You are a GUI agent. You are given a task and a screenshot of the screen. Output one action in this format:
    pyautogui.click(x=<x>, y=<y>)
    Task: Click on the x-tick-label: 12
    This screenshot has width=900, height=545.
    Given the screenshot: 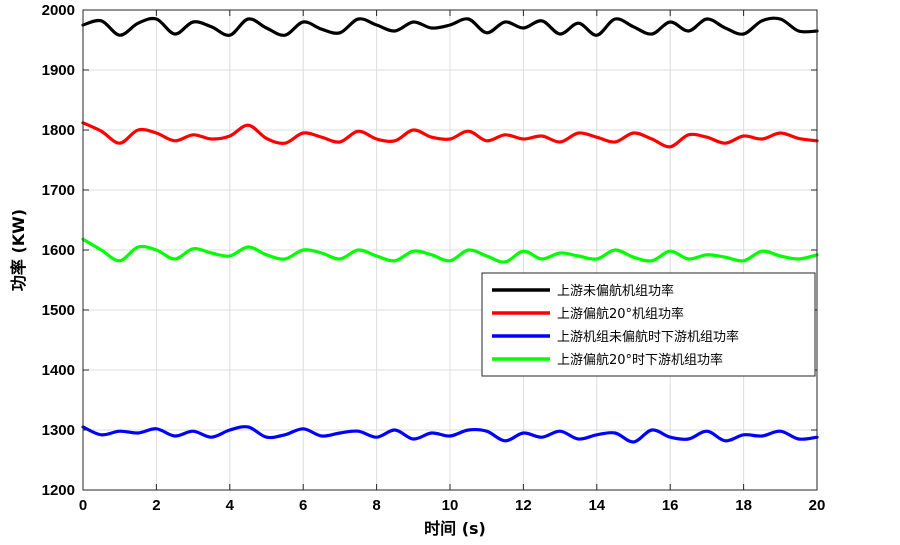 What is the action you would take?
    pyautogui.click(x=523, y=505)
    